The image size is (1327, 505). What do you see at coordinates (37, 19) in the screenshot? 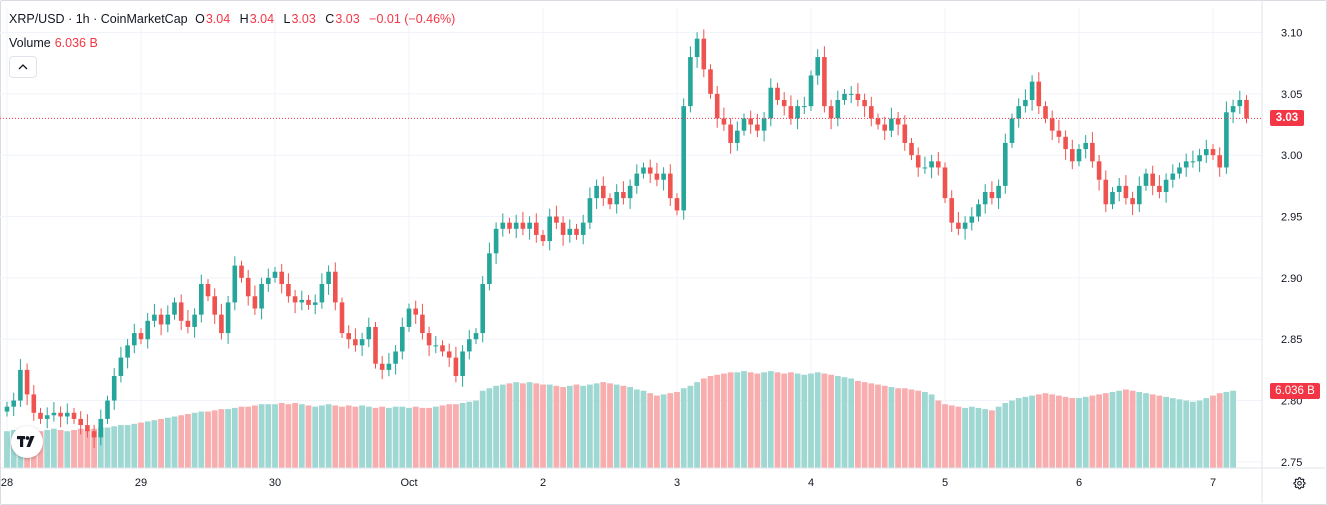
I see `symbol-label: XRP/USD` at bounding box center [37, 19].